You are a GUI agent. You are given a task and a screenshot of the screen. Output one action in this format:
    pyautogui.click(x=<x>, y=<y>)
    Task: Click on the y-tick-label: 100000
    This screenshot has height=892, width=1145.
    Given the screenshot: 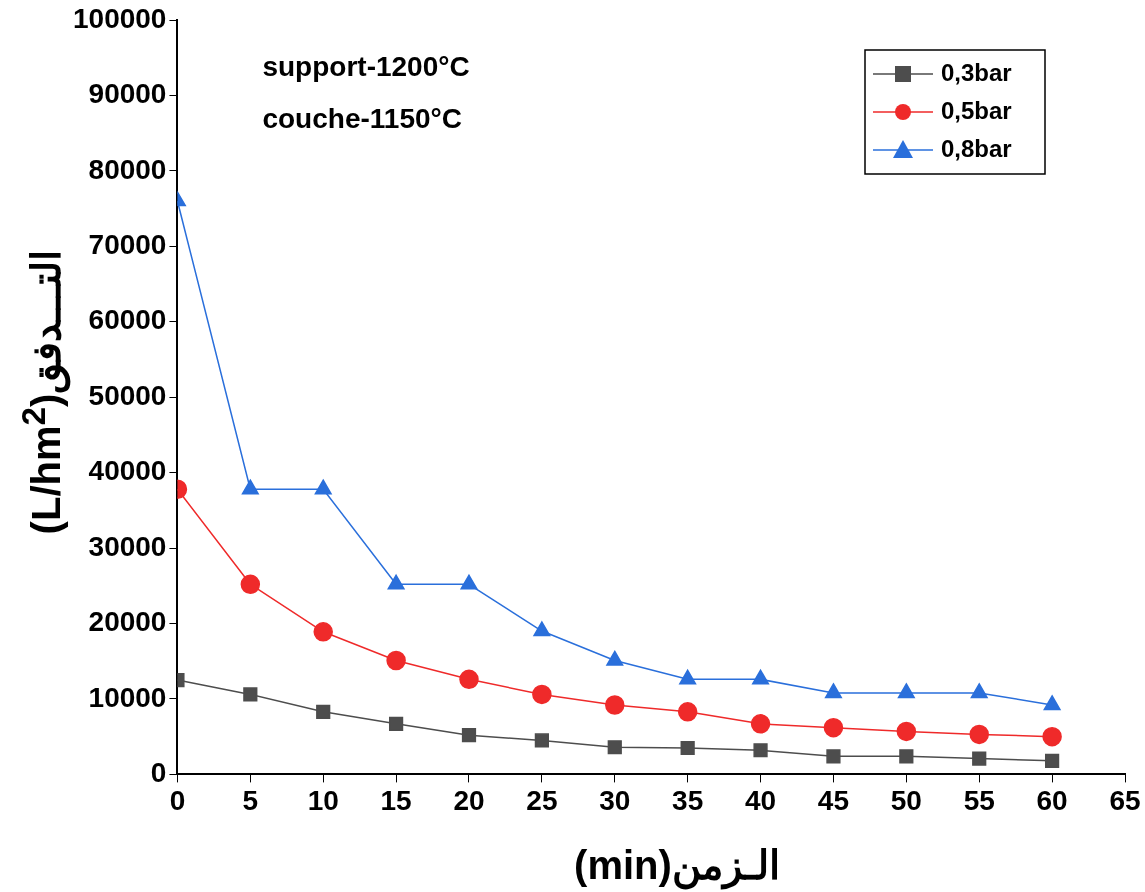 What is the action you would take?
    pyautogui.click(x=120, y=18)
    